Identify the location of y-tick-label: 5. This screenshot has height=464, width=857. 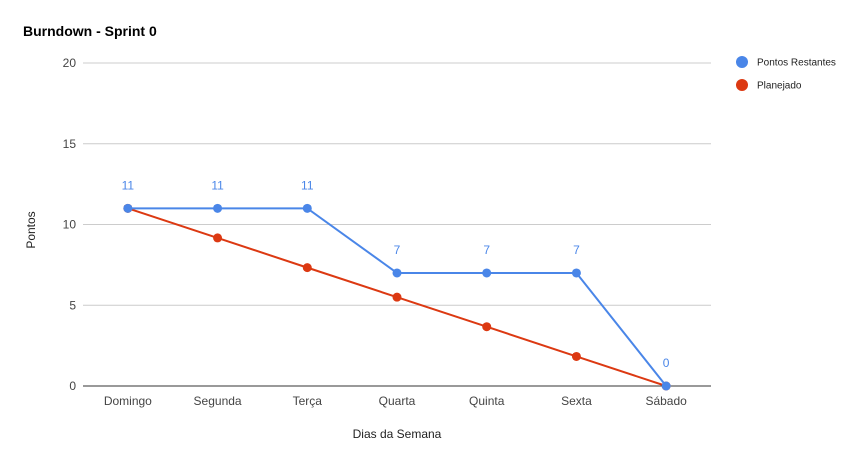
(72, 305).